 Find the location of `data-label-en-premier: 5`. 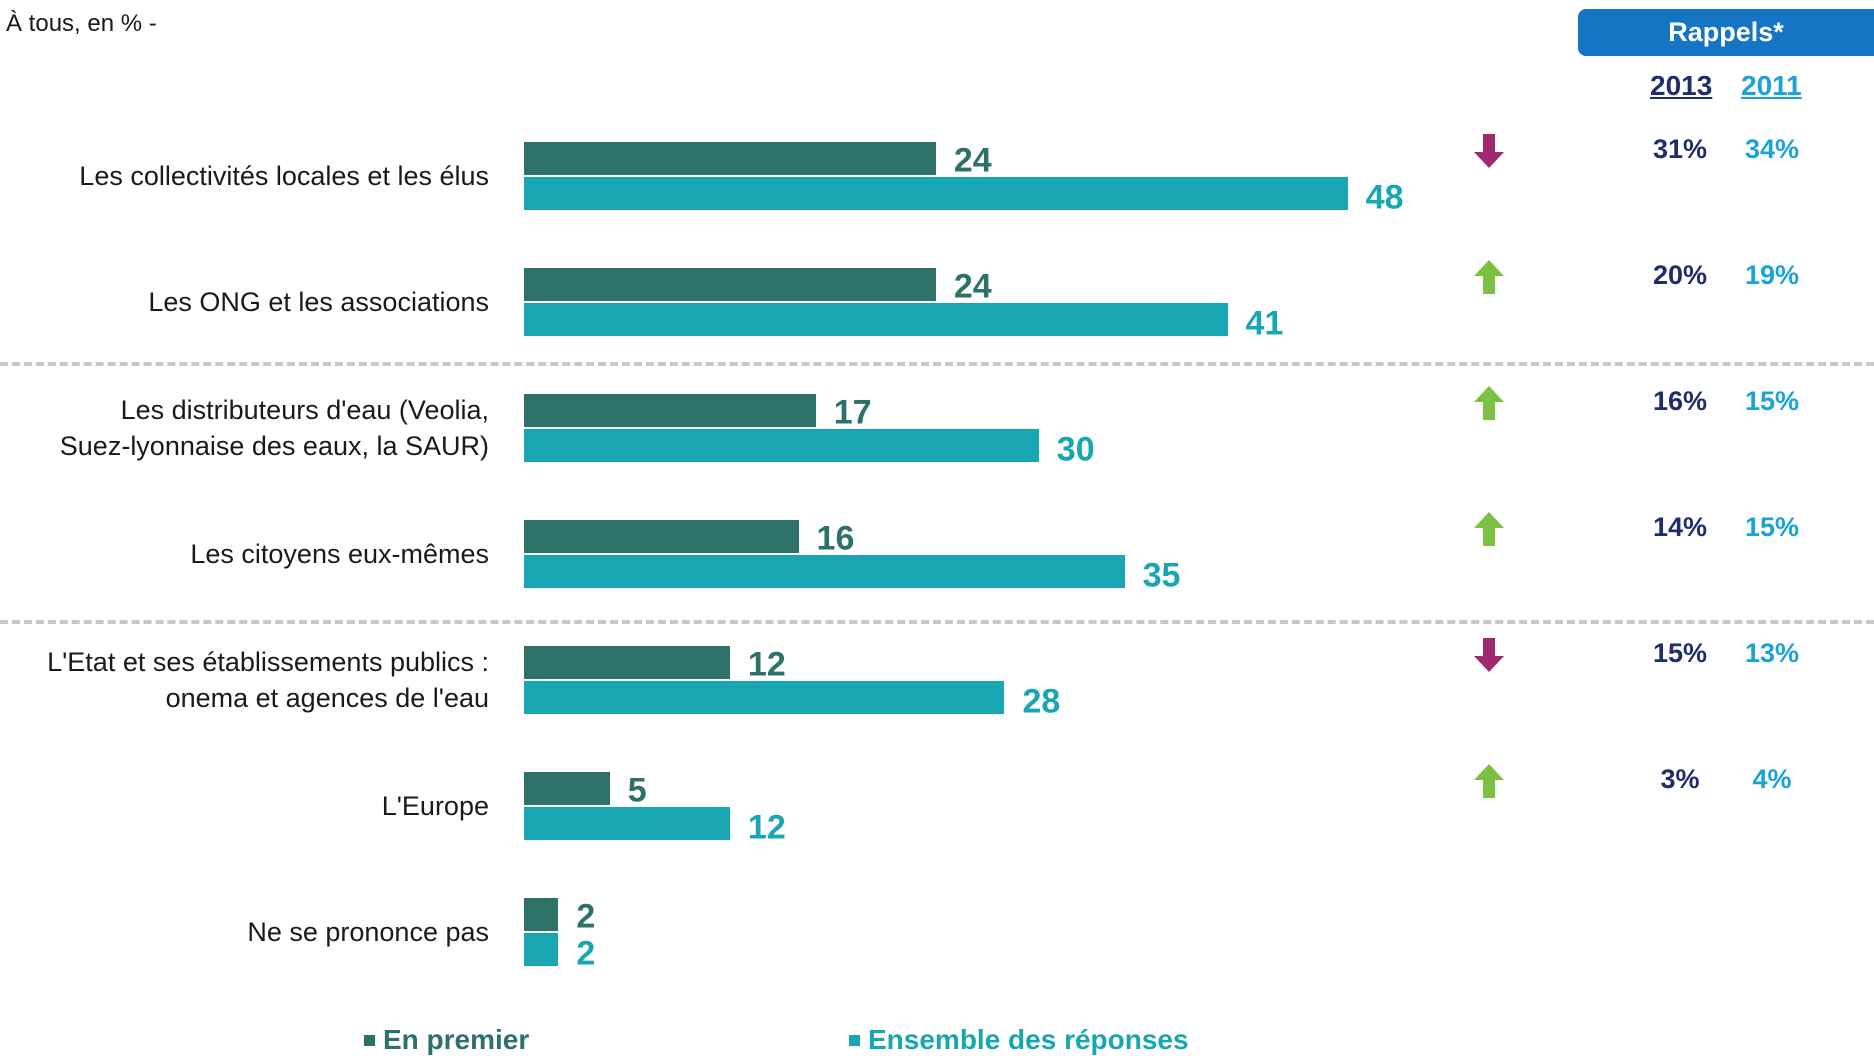

data-label-en-premier: 5 is located at coordinates (637, 790).